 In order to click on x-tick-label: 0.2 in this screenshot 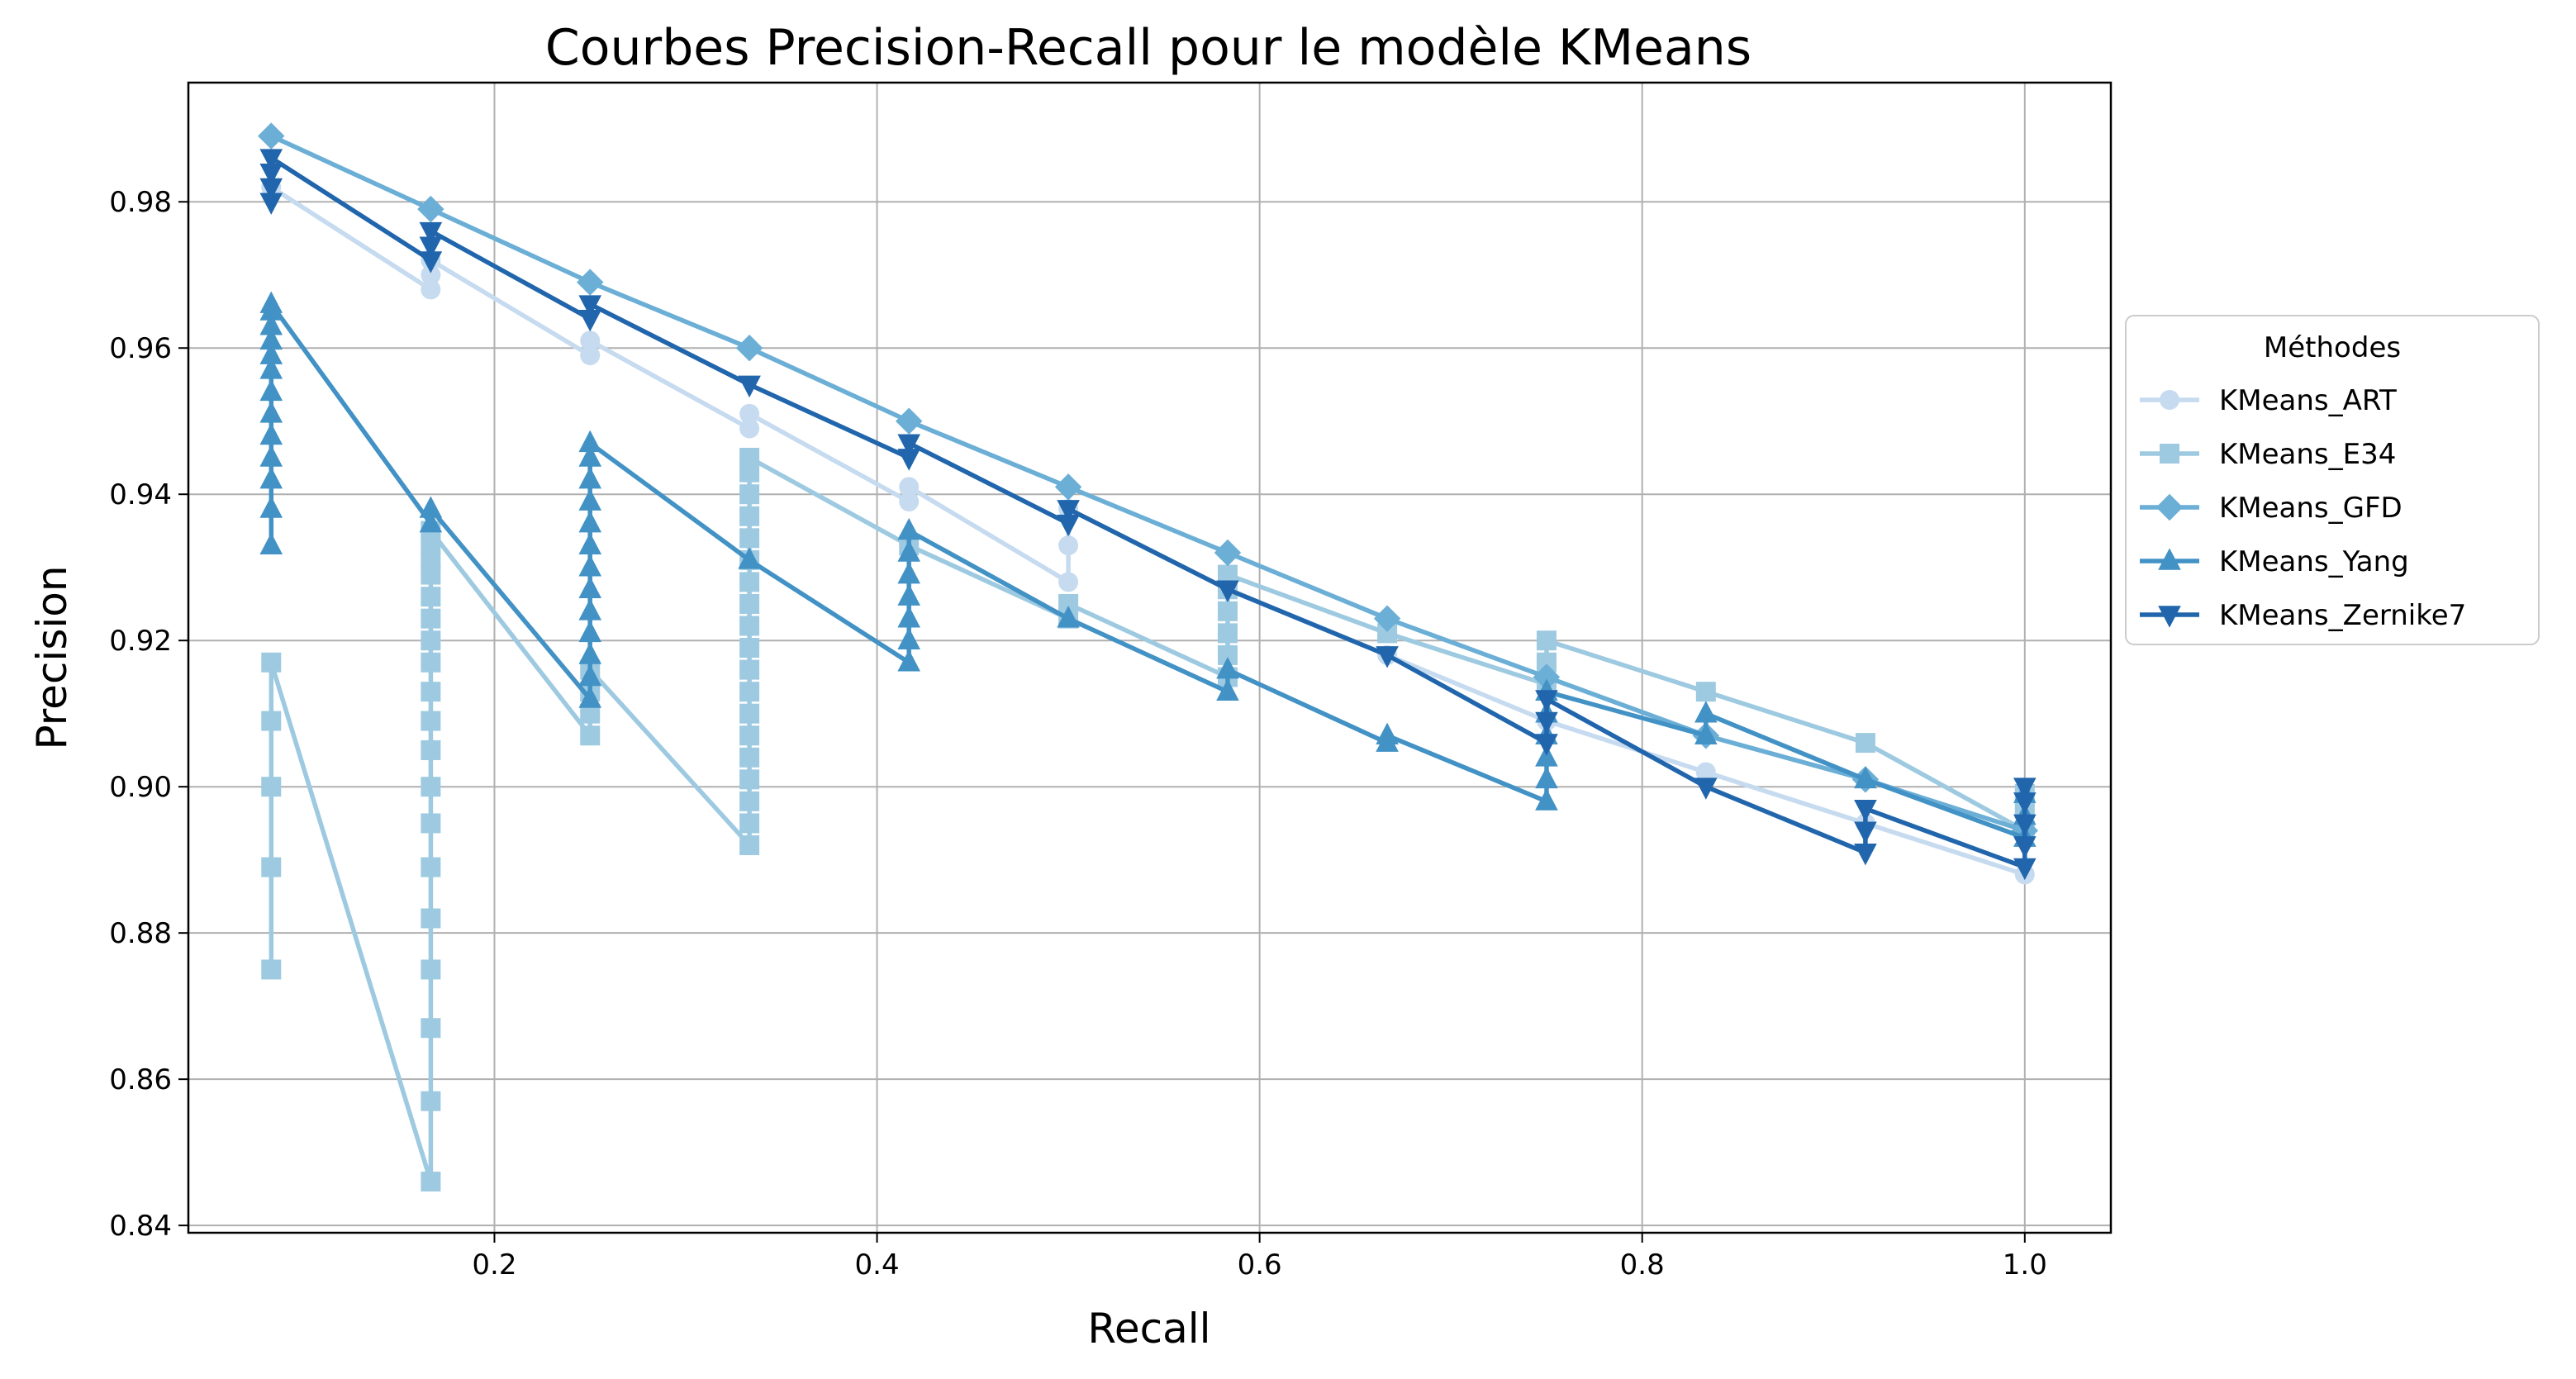, I will do `click(494, 1265)`.